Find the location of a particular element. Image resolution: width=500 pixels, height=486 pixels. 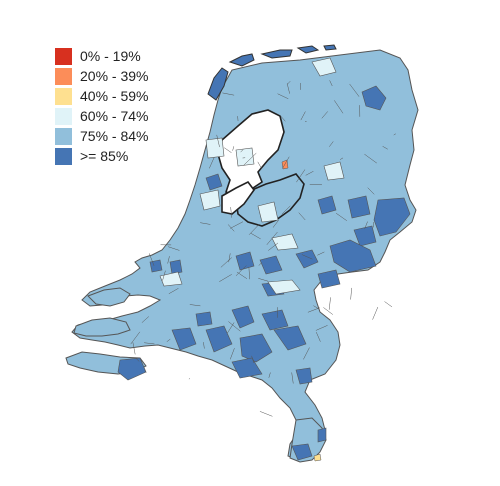

legend-label: 60% - 74% is located at coordinates (114, 116).